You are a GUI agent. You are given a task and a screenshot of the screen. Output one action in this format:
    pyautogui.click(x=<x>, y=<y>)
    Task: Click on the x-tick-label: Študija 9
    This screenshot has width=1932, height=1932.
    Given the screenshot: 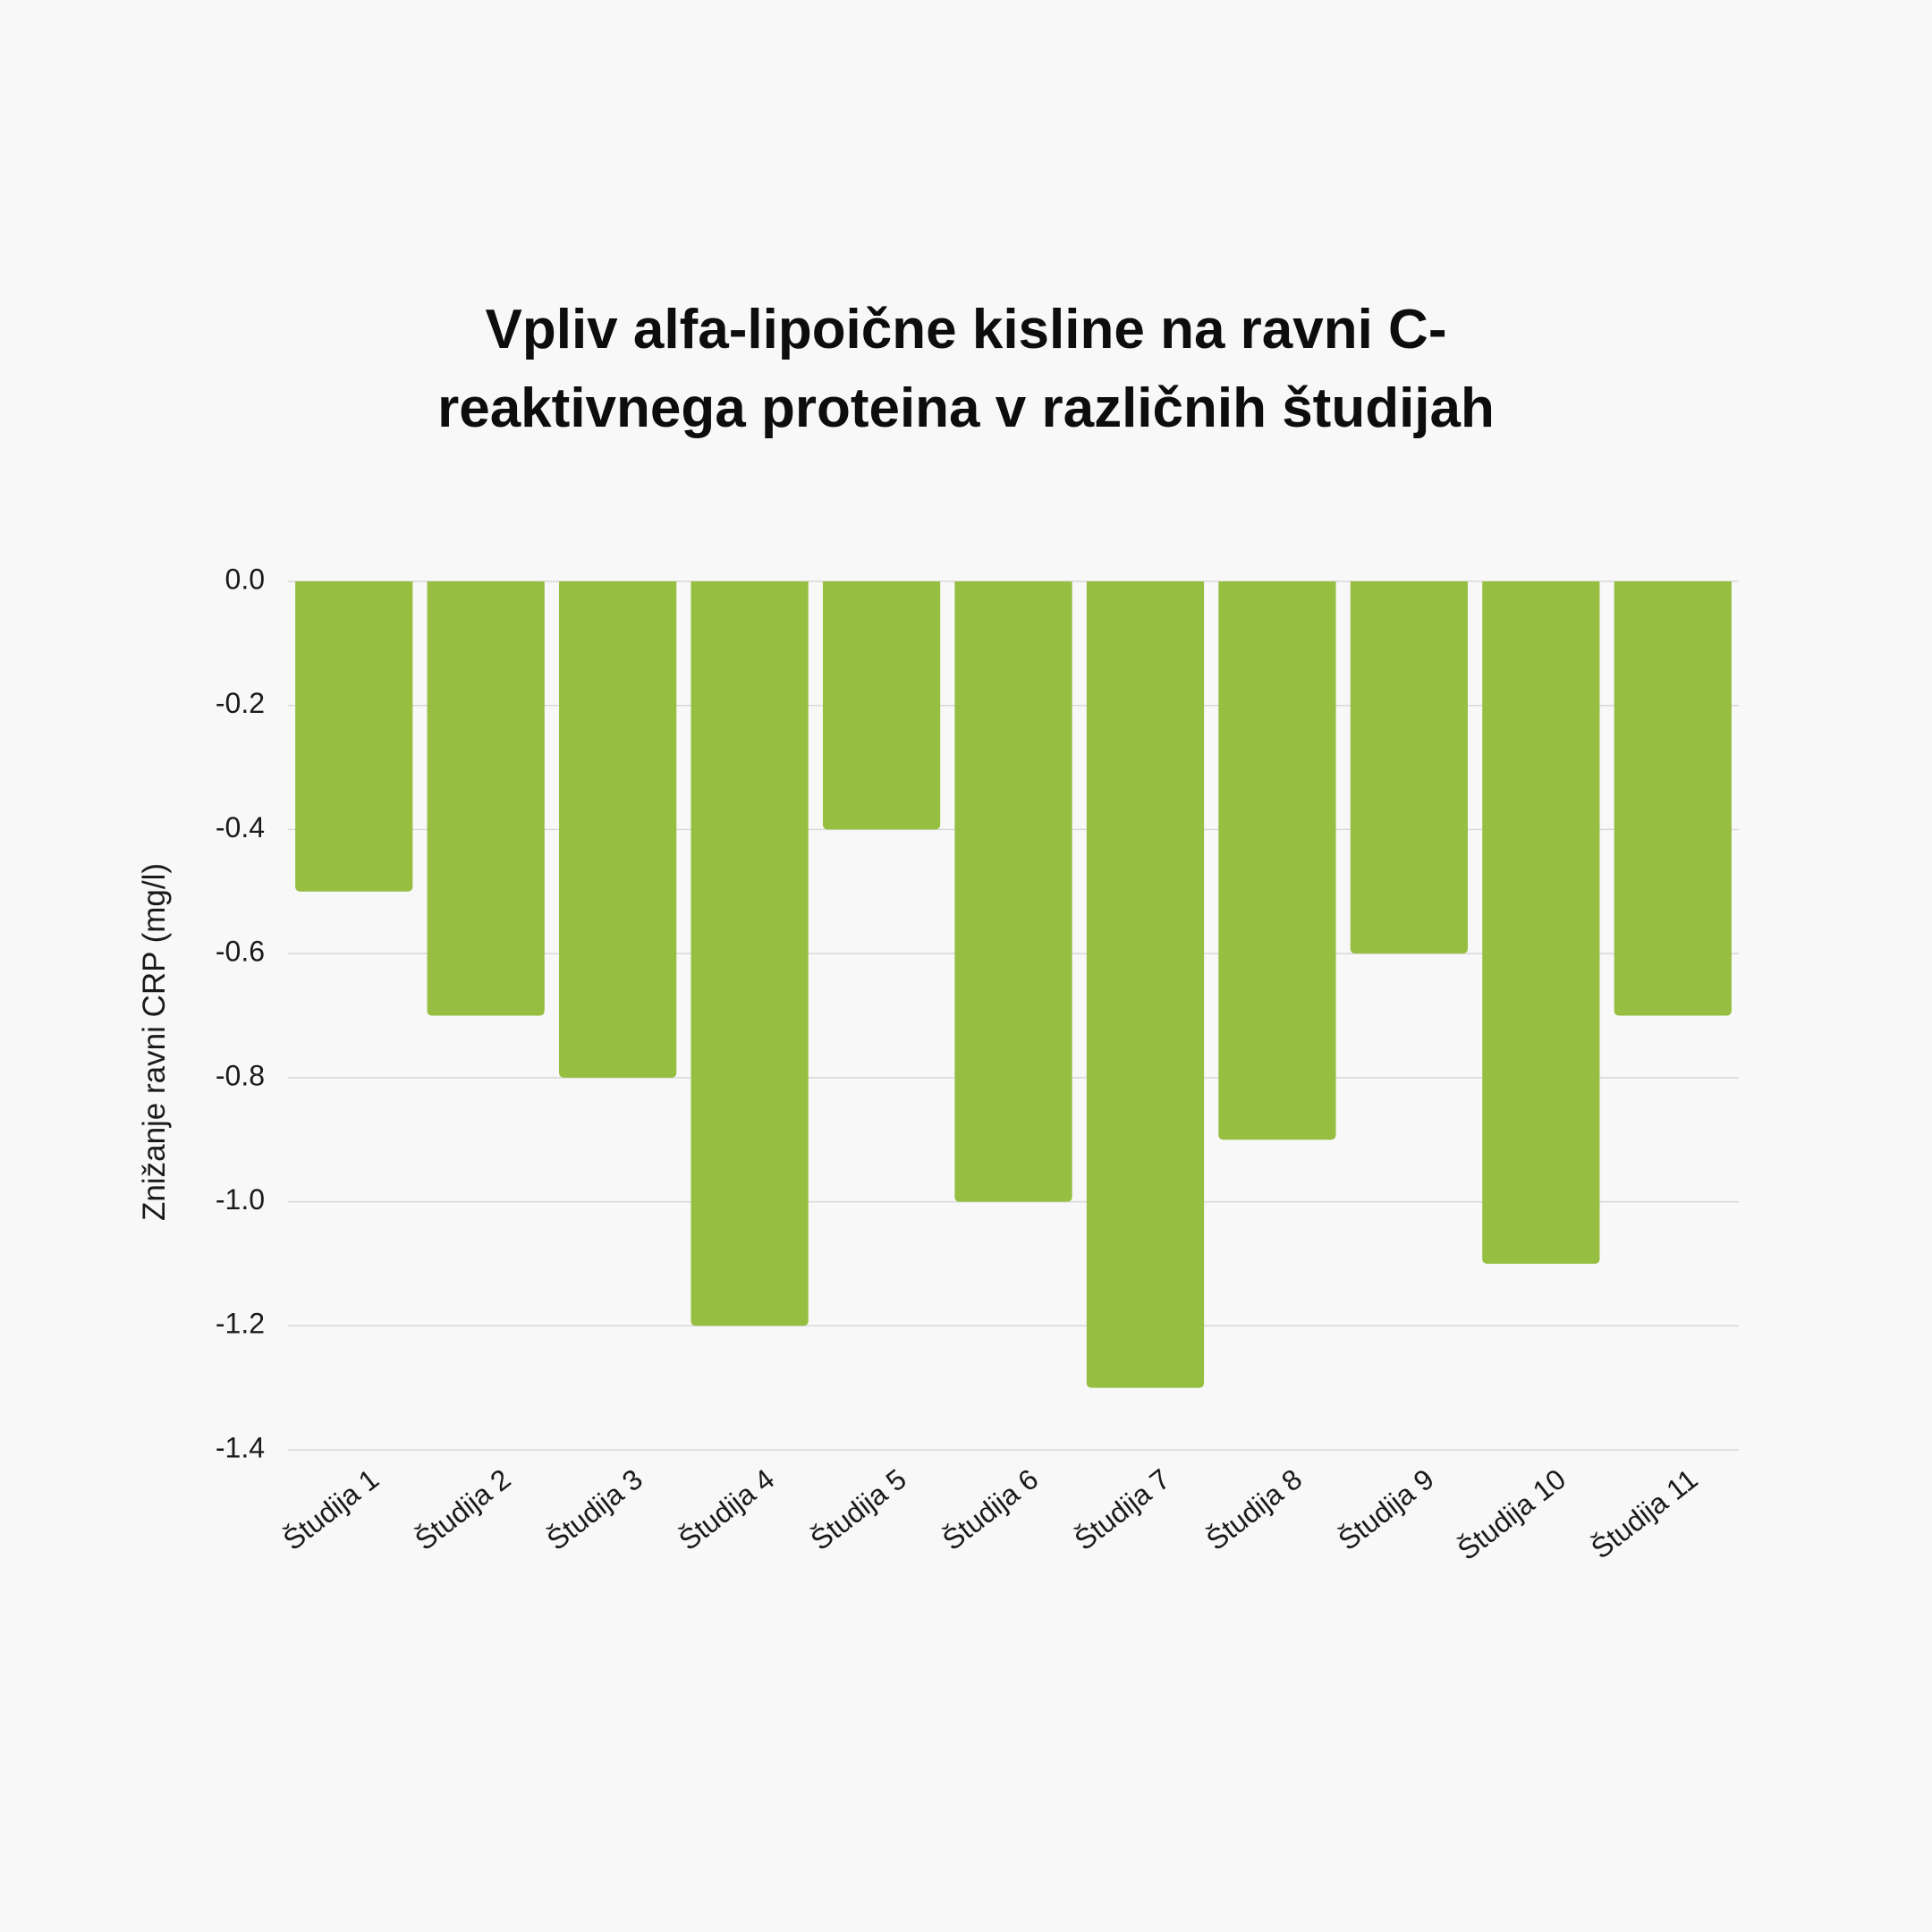 What is the action you would take?
    pyautogui.click(x=1385, y=1509)
    